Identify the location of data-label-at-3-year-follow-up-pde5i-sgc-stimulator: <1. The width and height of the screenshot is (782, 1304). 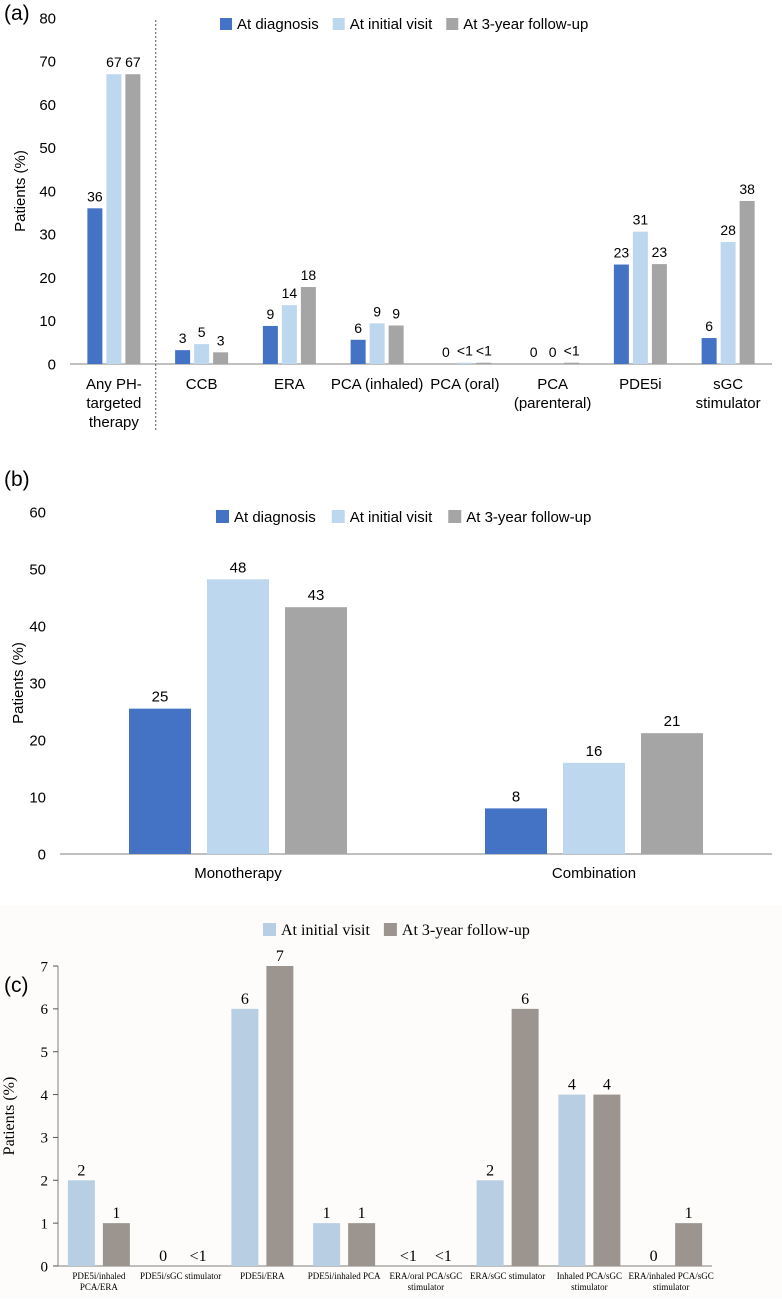
(198, 1256).